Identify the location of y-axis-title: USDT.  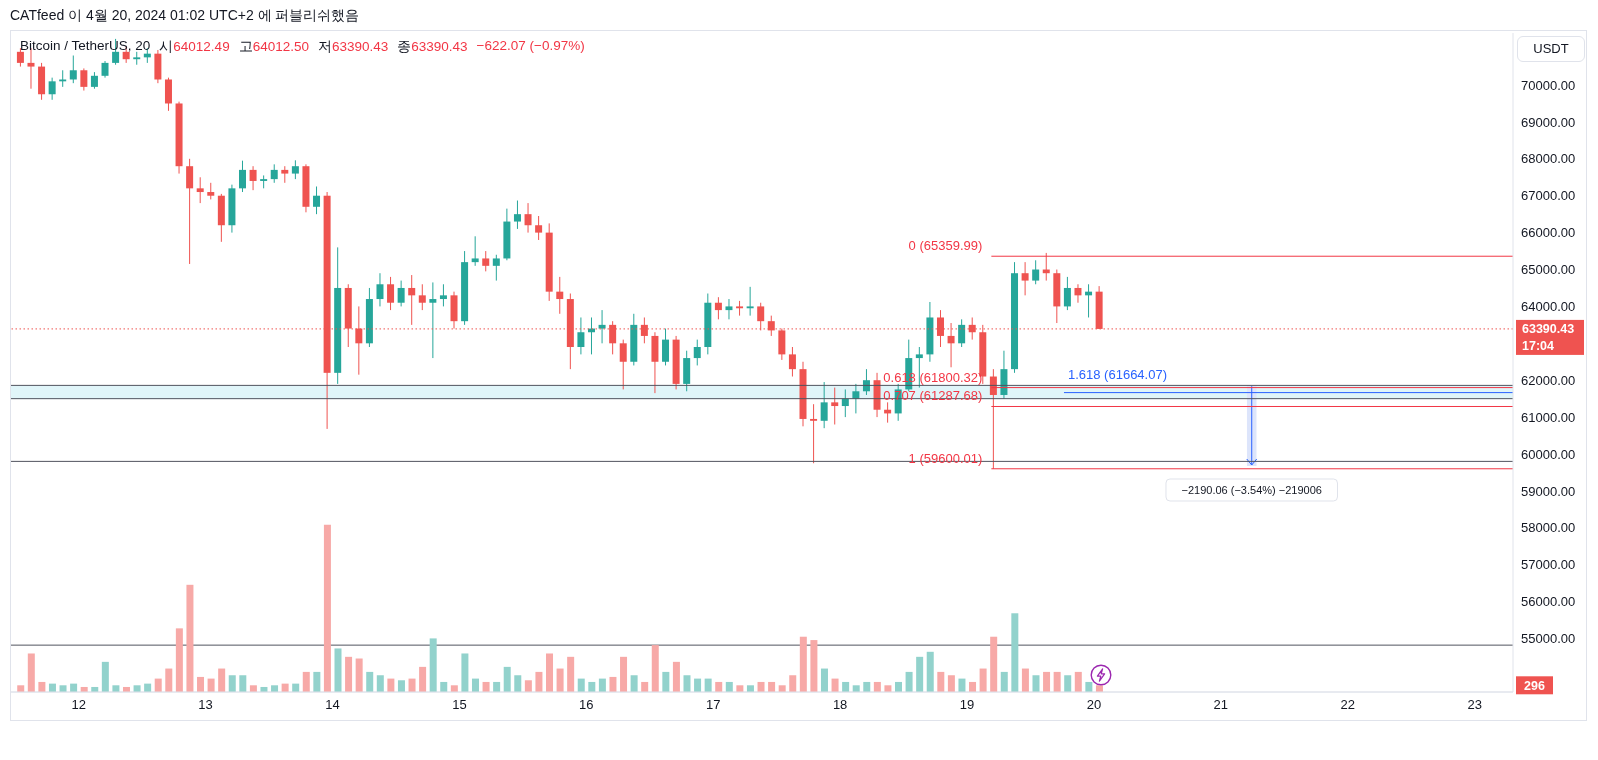
(1551, 48).